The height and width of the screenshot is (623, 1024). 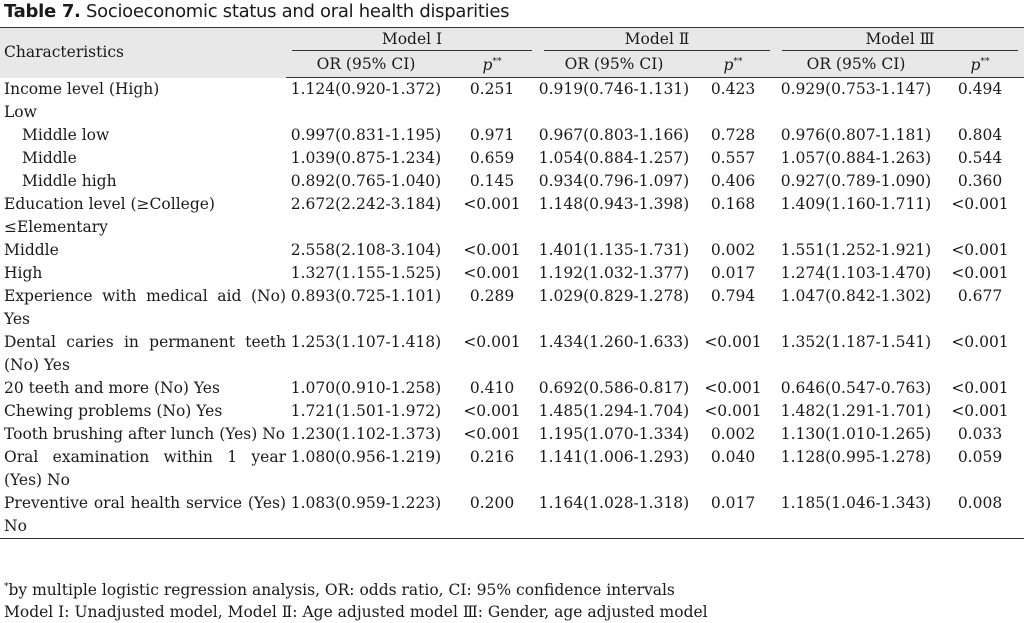 I want to click on or-cell: 2.558(2.108-3.104), so click(x=366, y=250).